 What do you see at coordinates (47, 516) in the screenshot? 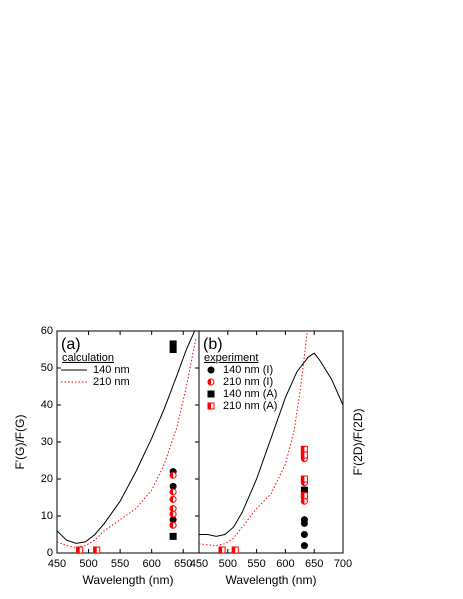
I see `y-tick-label: 10` at bounding box center [47, 516].